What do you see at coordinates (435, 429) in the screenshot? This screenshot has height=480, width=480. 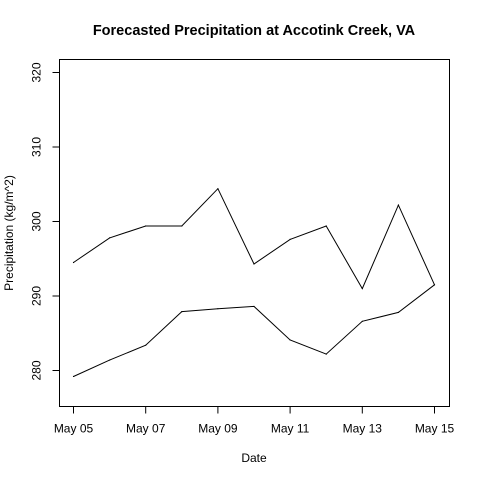 I see `x-tick-label: May 15` at bounding box center [435, 429].